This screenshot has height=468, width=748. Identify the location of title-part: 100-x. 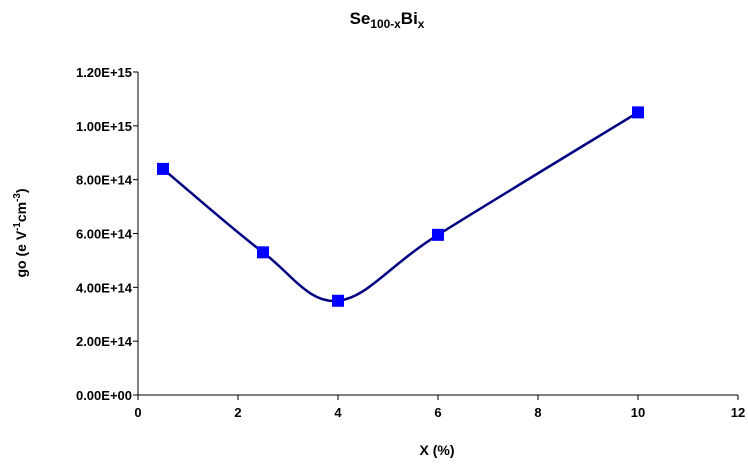
(385, 24).